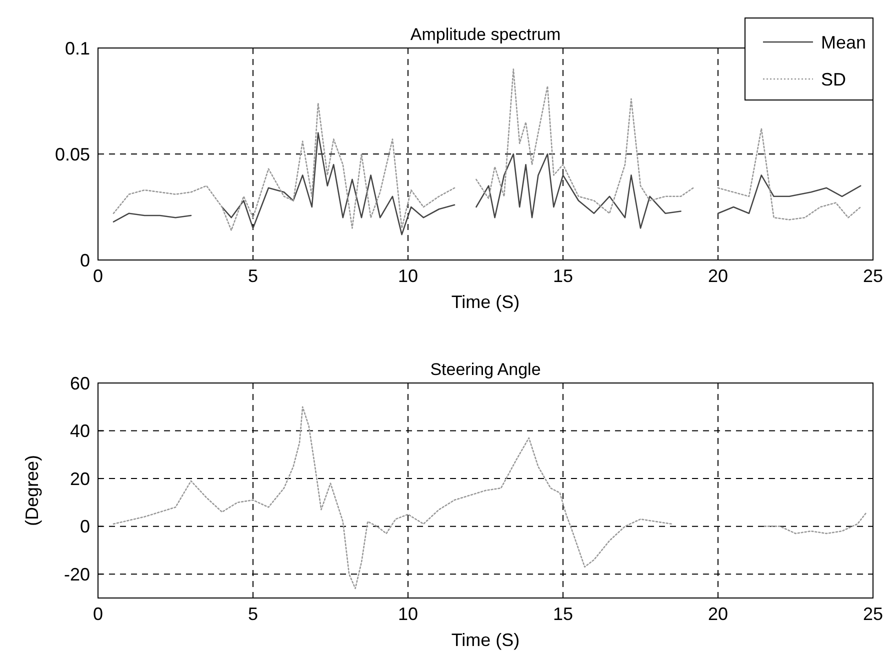 The image size is (890, 670). What do you see at coordinates (32, 490) in the screenshot?
I see `y-axis-title: (Degree)` at bounding box center [32, 490].